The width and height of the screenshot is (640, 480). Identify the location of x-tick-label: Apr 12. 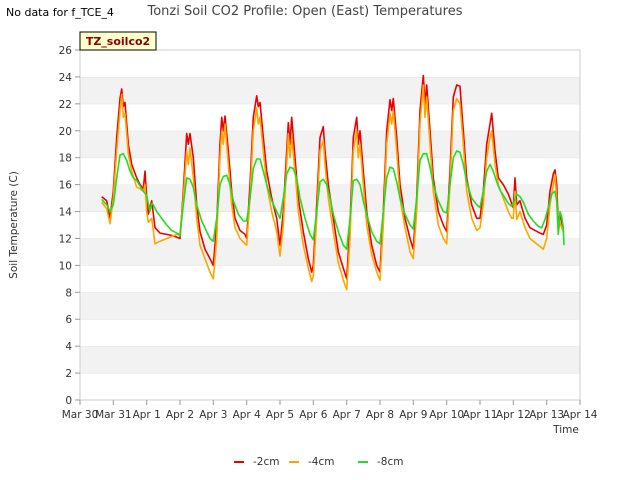
(513, 415).